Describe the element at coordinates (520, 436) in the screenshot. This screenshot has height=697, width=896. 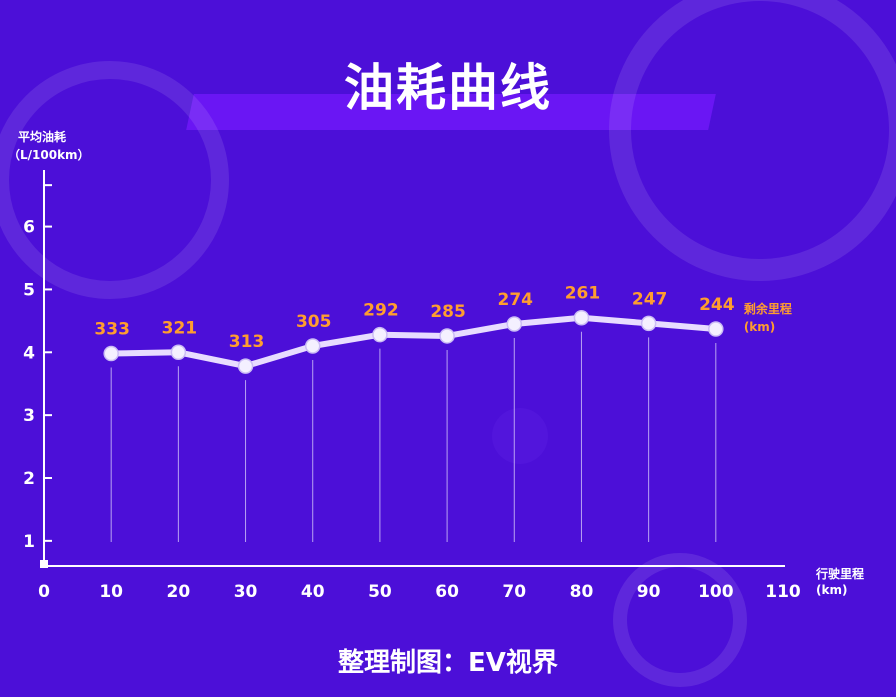
I see `decor-dot` at that location.